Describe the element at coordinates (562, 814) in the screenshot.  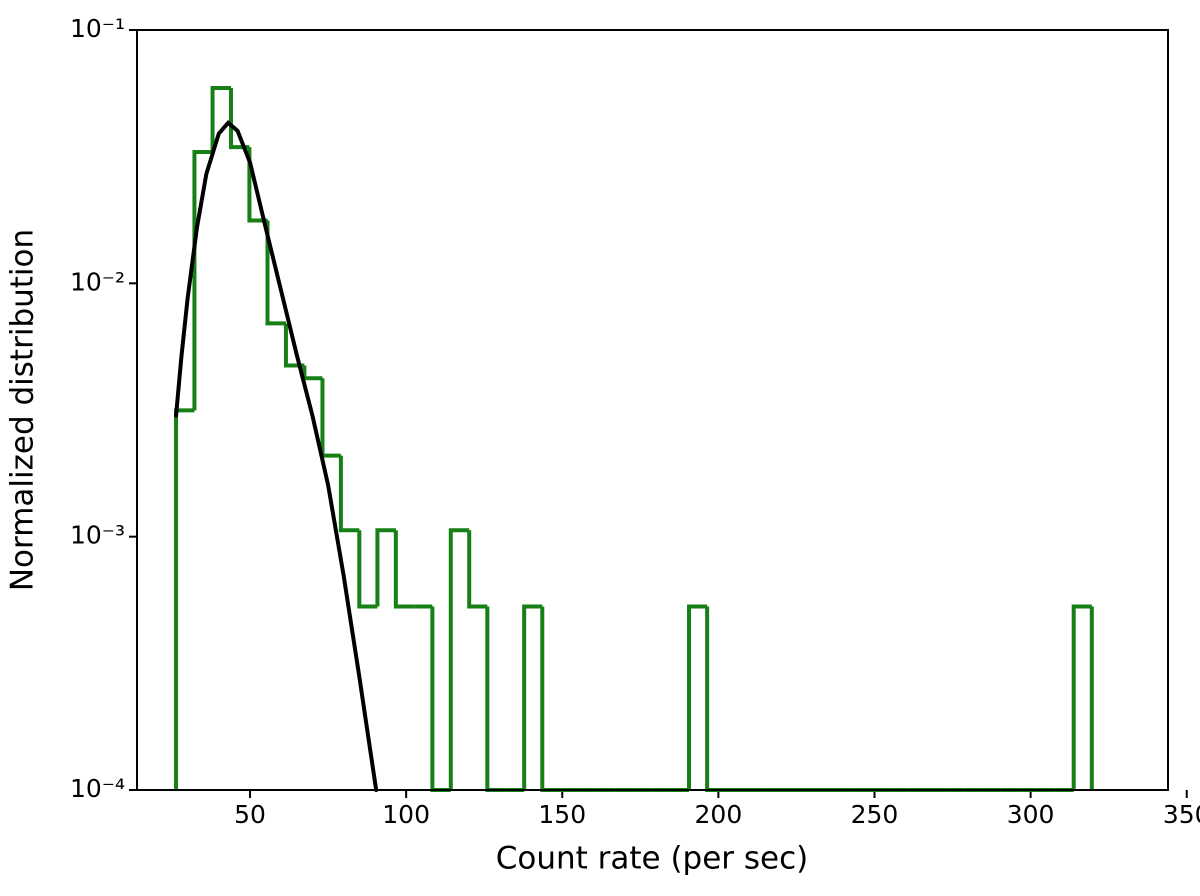
I see `x-tick-label: 150` at that location.